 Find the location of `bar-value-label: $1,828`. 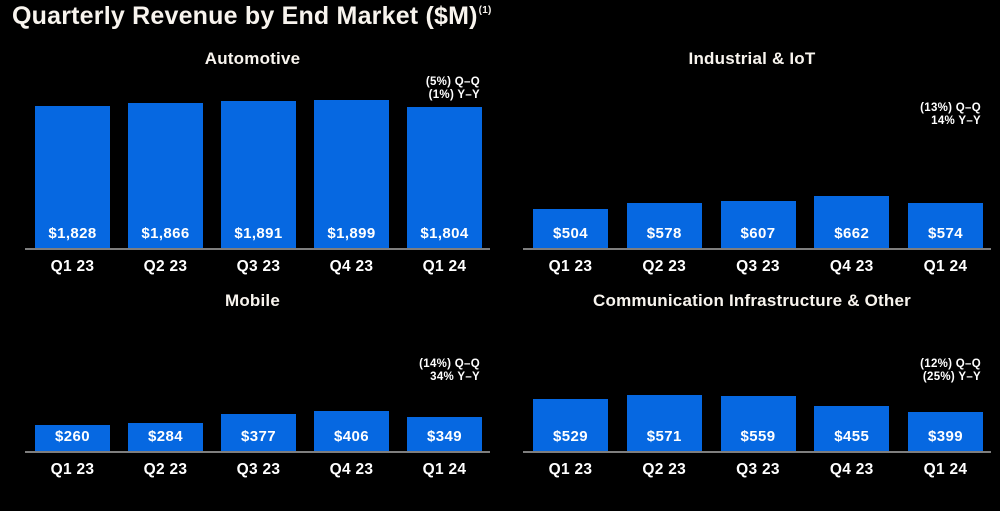

bar-value-label: $1,828 is located at coordinates (72, 233).